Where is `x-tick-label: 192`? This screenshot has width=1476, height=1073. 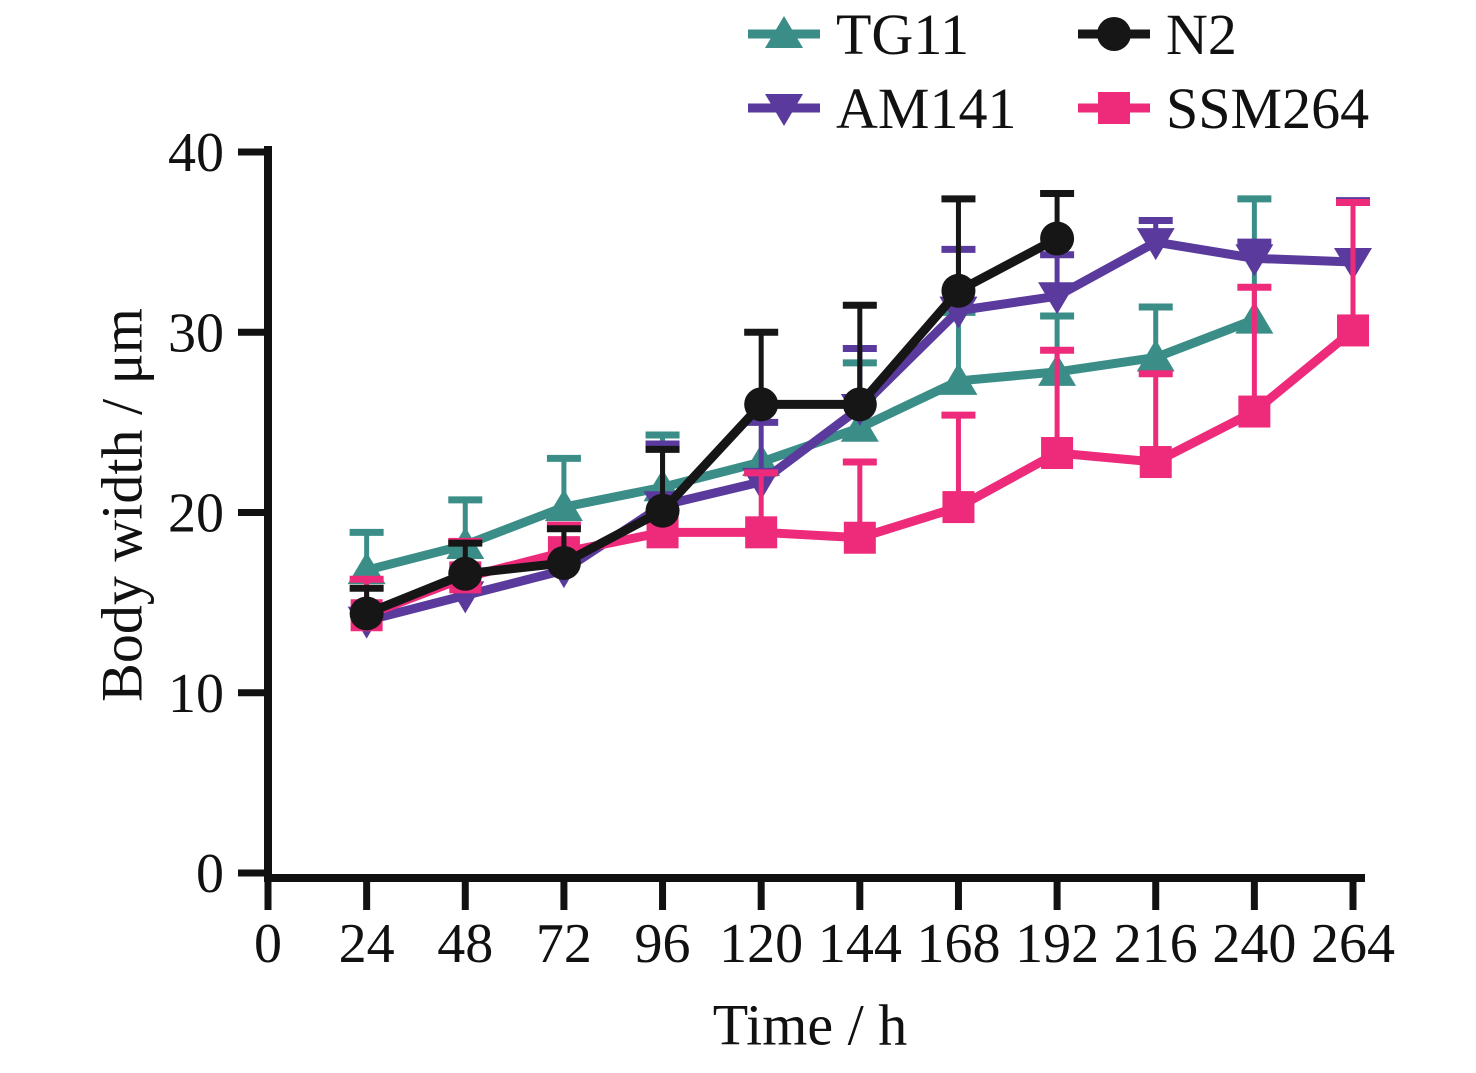 x-tick-label: 192 is located at coordinates (1057, 944).